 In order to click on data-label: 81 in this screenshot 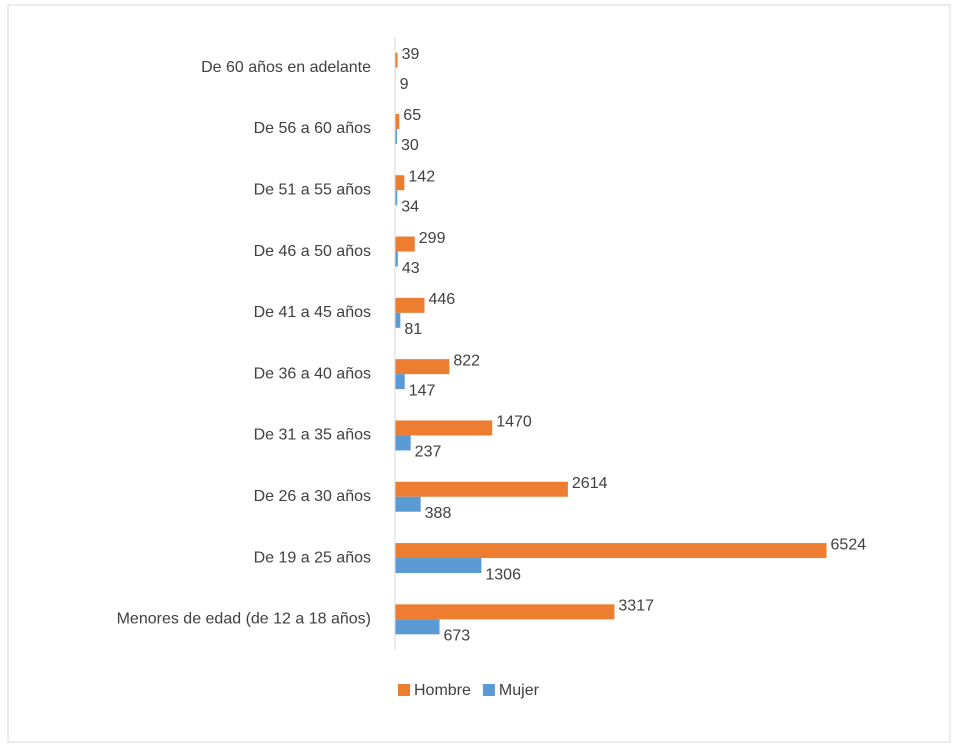, I will do `click(413, 329)`.